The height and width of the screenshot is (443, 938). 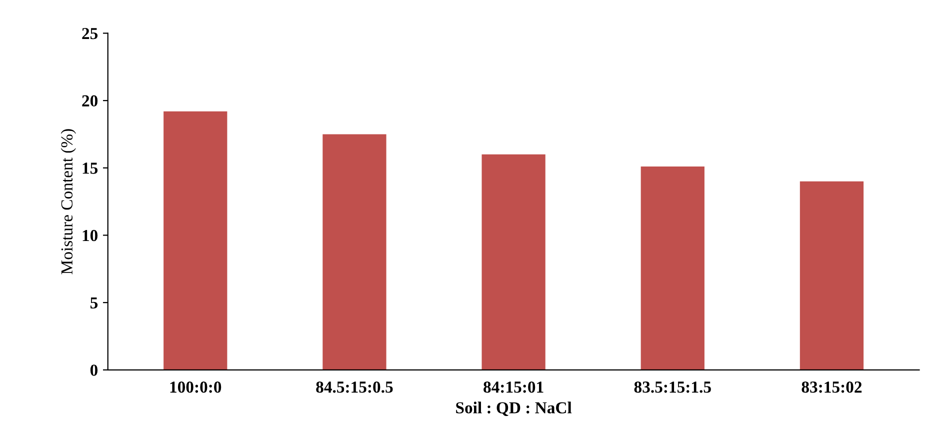 I want to click on x-tick-label: 83.5:15:1.5, so click(x=672, y=387).